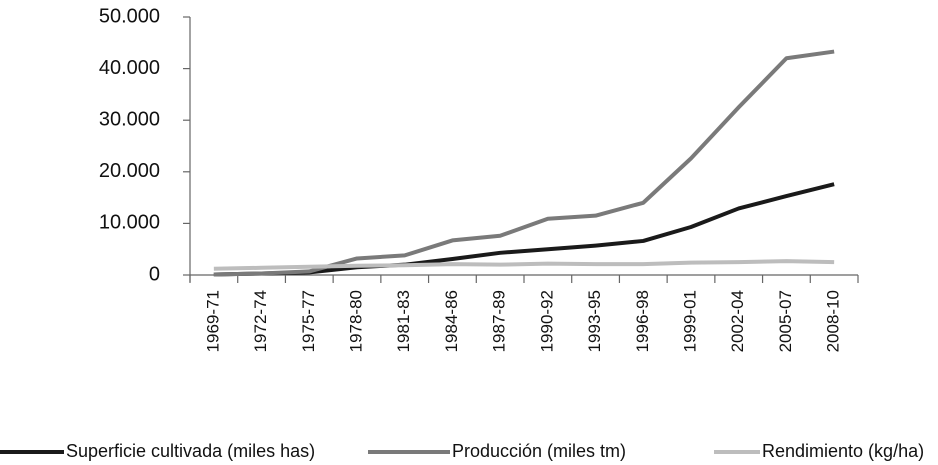 This screenshot has width=938, height=465. I want to click on y-tick-label: 30.000, so click(129, 119).